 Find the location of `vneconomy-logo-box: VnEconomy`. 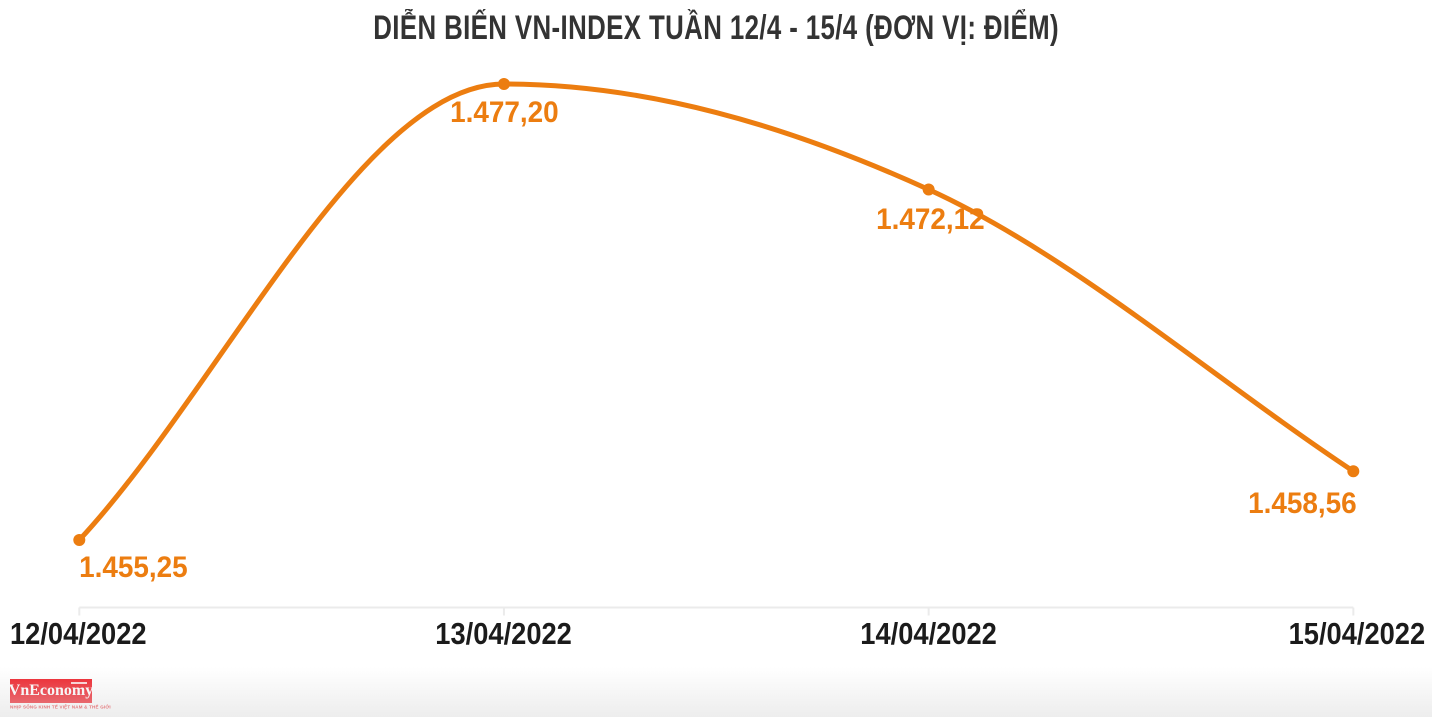

vneconomy-logo-box: VnEconomy is located at coordinates (51, 691).